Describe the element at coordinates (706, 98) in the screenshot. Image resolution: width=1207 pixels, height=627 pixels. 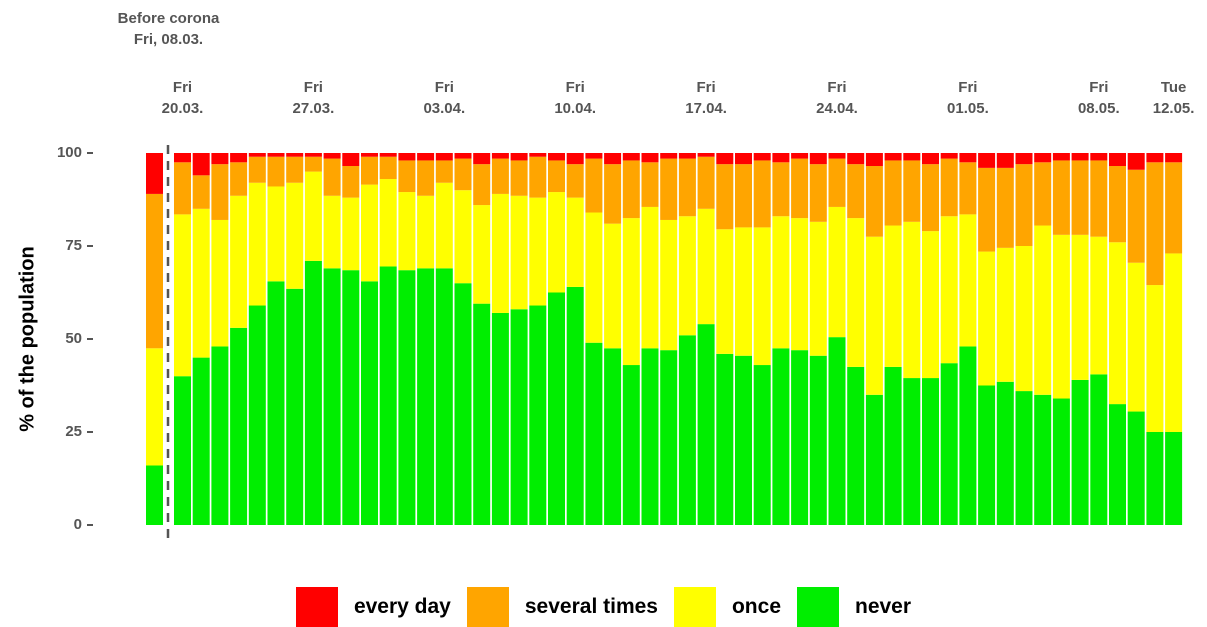
I see `x-tick-label: Fri 17.04.` at that location.